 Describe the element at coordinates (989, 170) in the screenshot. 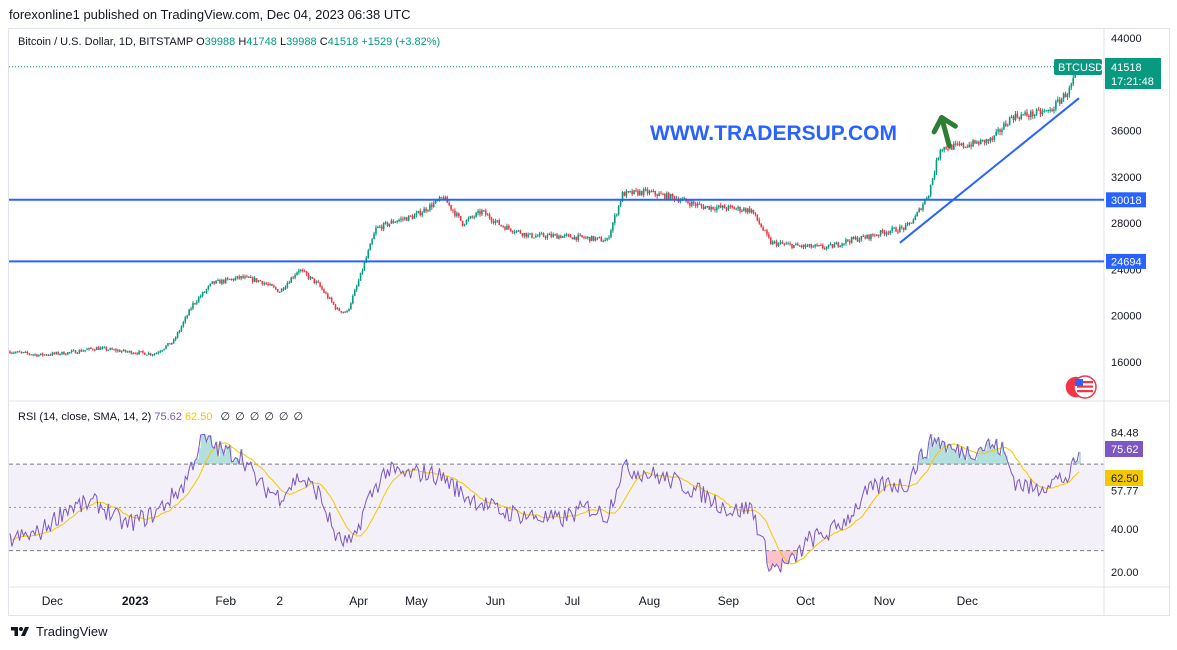

I see `uptrend-line` at that location.